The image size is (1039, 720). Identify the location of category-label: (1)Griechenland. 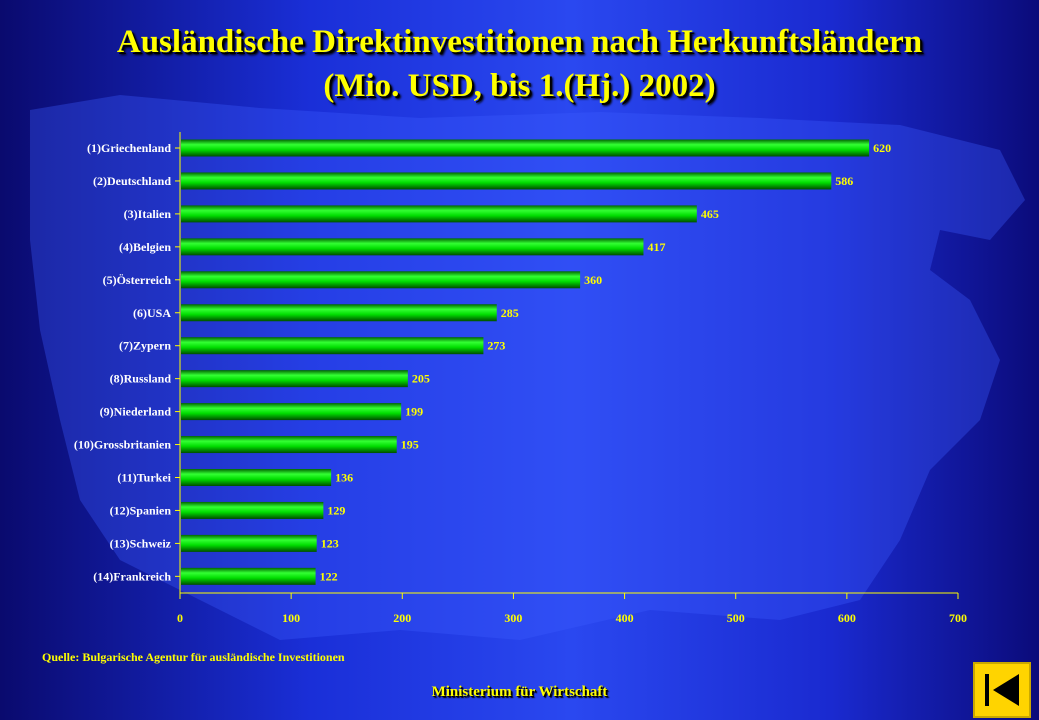
(129, 148).